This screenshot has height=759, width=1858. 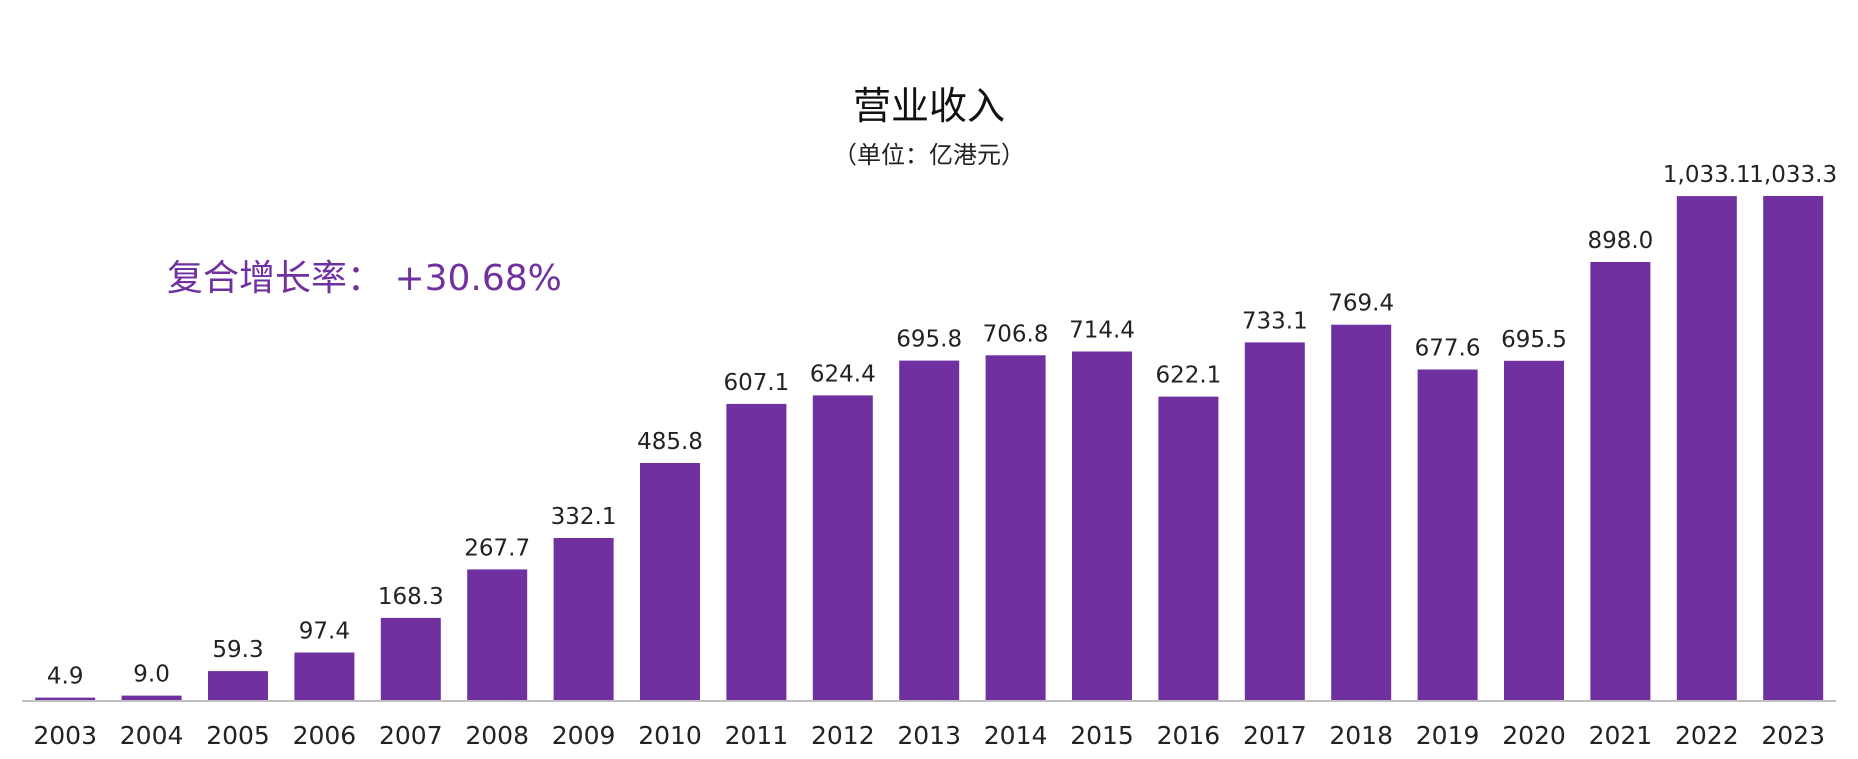 What do you see at coordinates (1016, 735) in the screenshot?
I see `x-tick-label-2014: 2014` at bounding box center [1016, 735].